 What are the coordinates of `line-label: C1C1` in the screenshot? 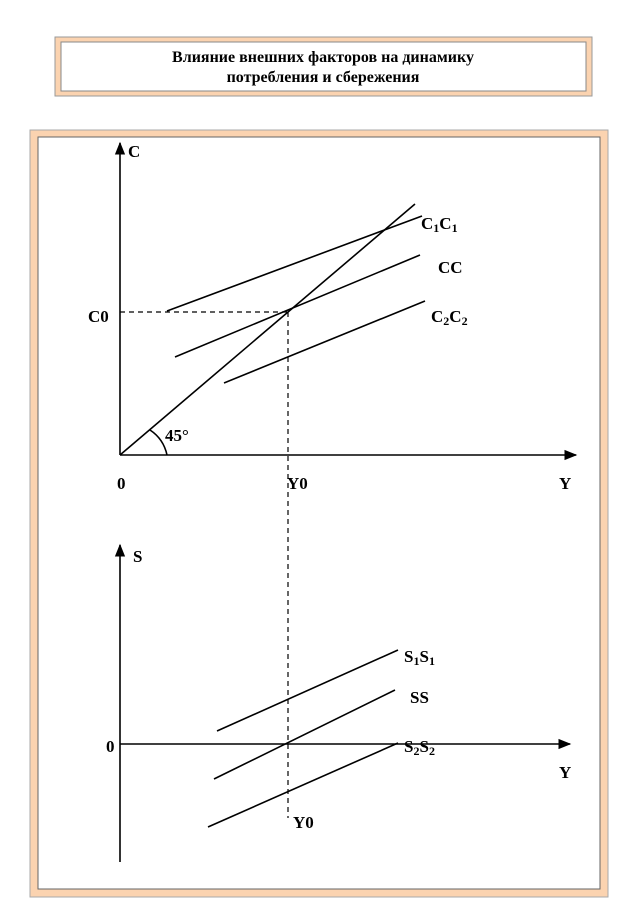 It's located at (439, 224).